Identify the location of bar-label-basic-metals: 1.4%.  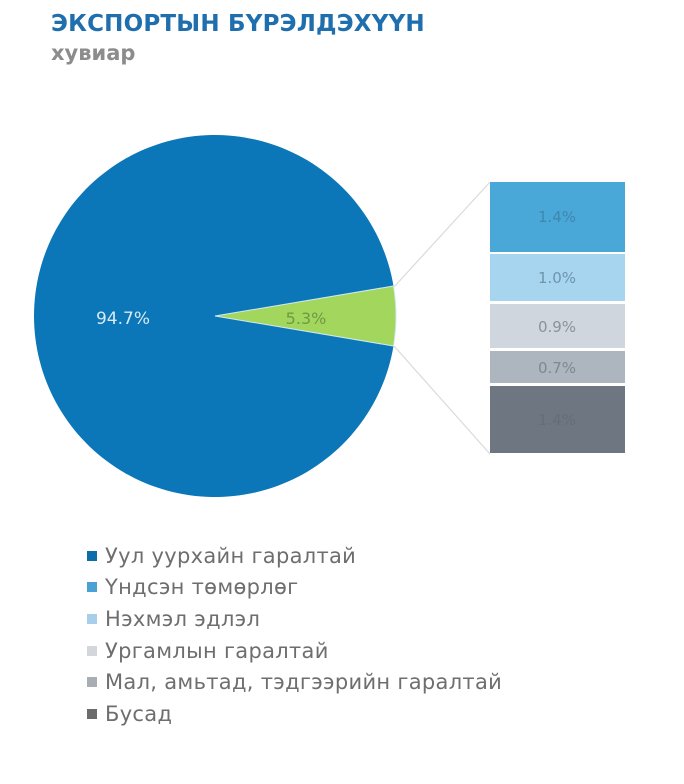
(557, 217).